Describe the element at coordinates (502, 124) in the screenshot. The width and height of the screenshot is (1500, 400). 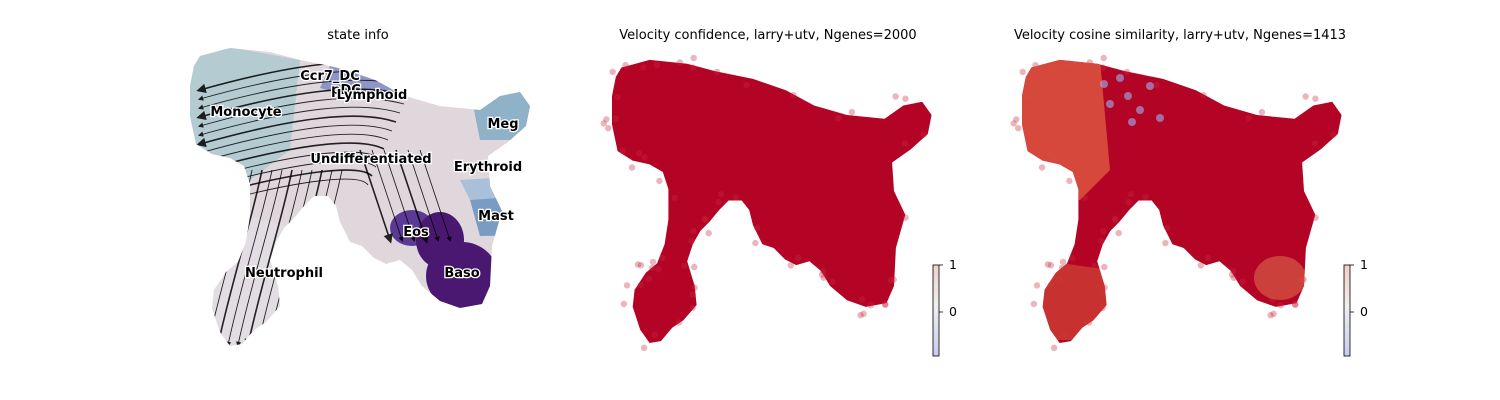
I see `state-label-meg: Meg` at that location.